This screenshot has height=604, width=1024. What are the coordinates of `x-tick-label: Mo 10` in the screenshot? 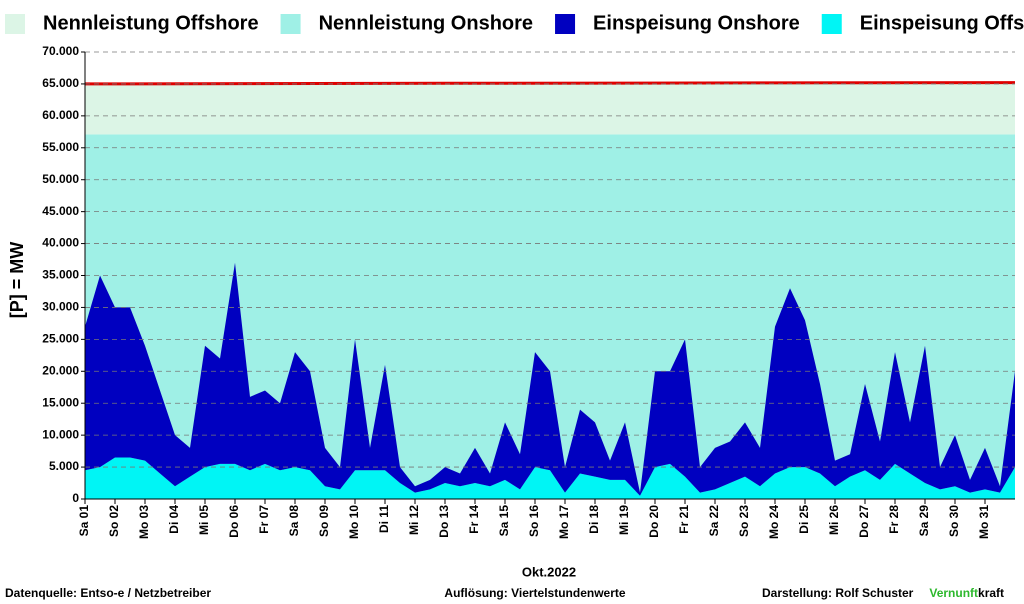 It's located at (354, 522).